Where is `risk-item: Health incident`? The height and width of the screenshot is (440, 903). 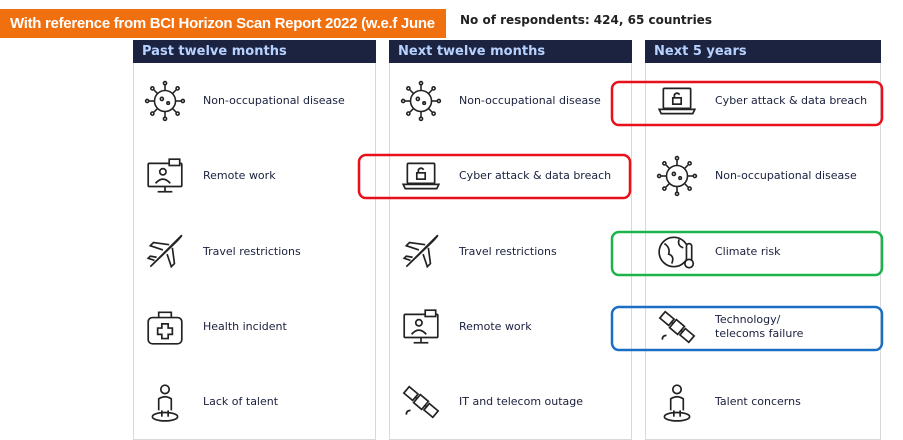 risk-item: Health incident is located at coordinates (245, 326).